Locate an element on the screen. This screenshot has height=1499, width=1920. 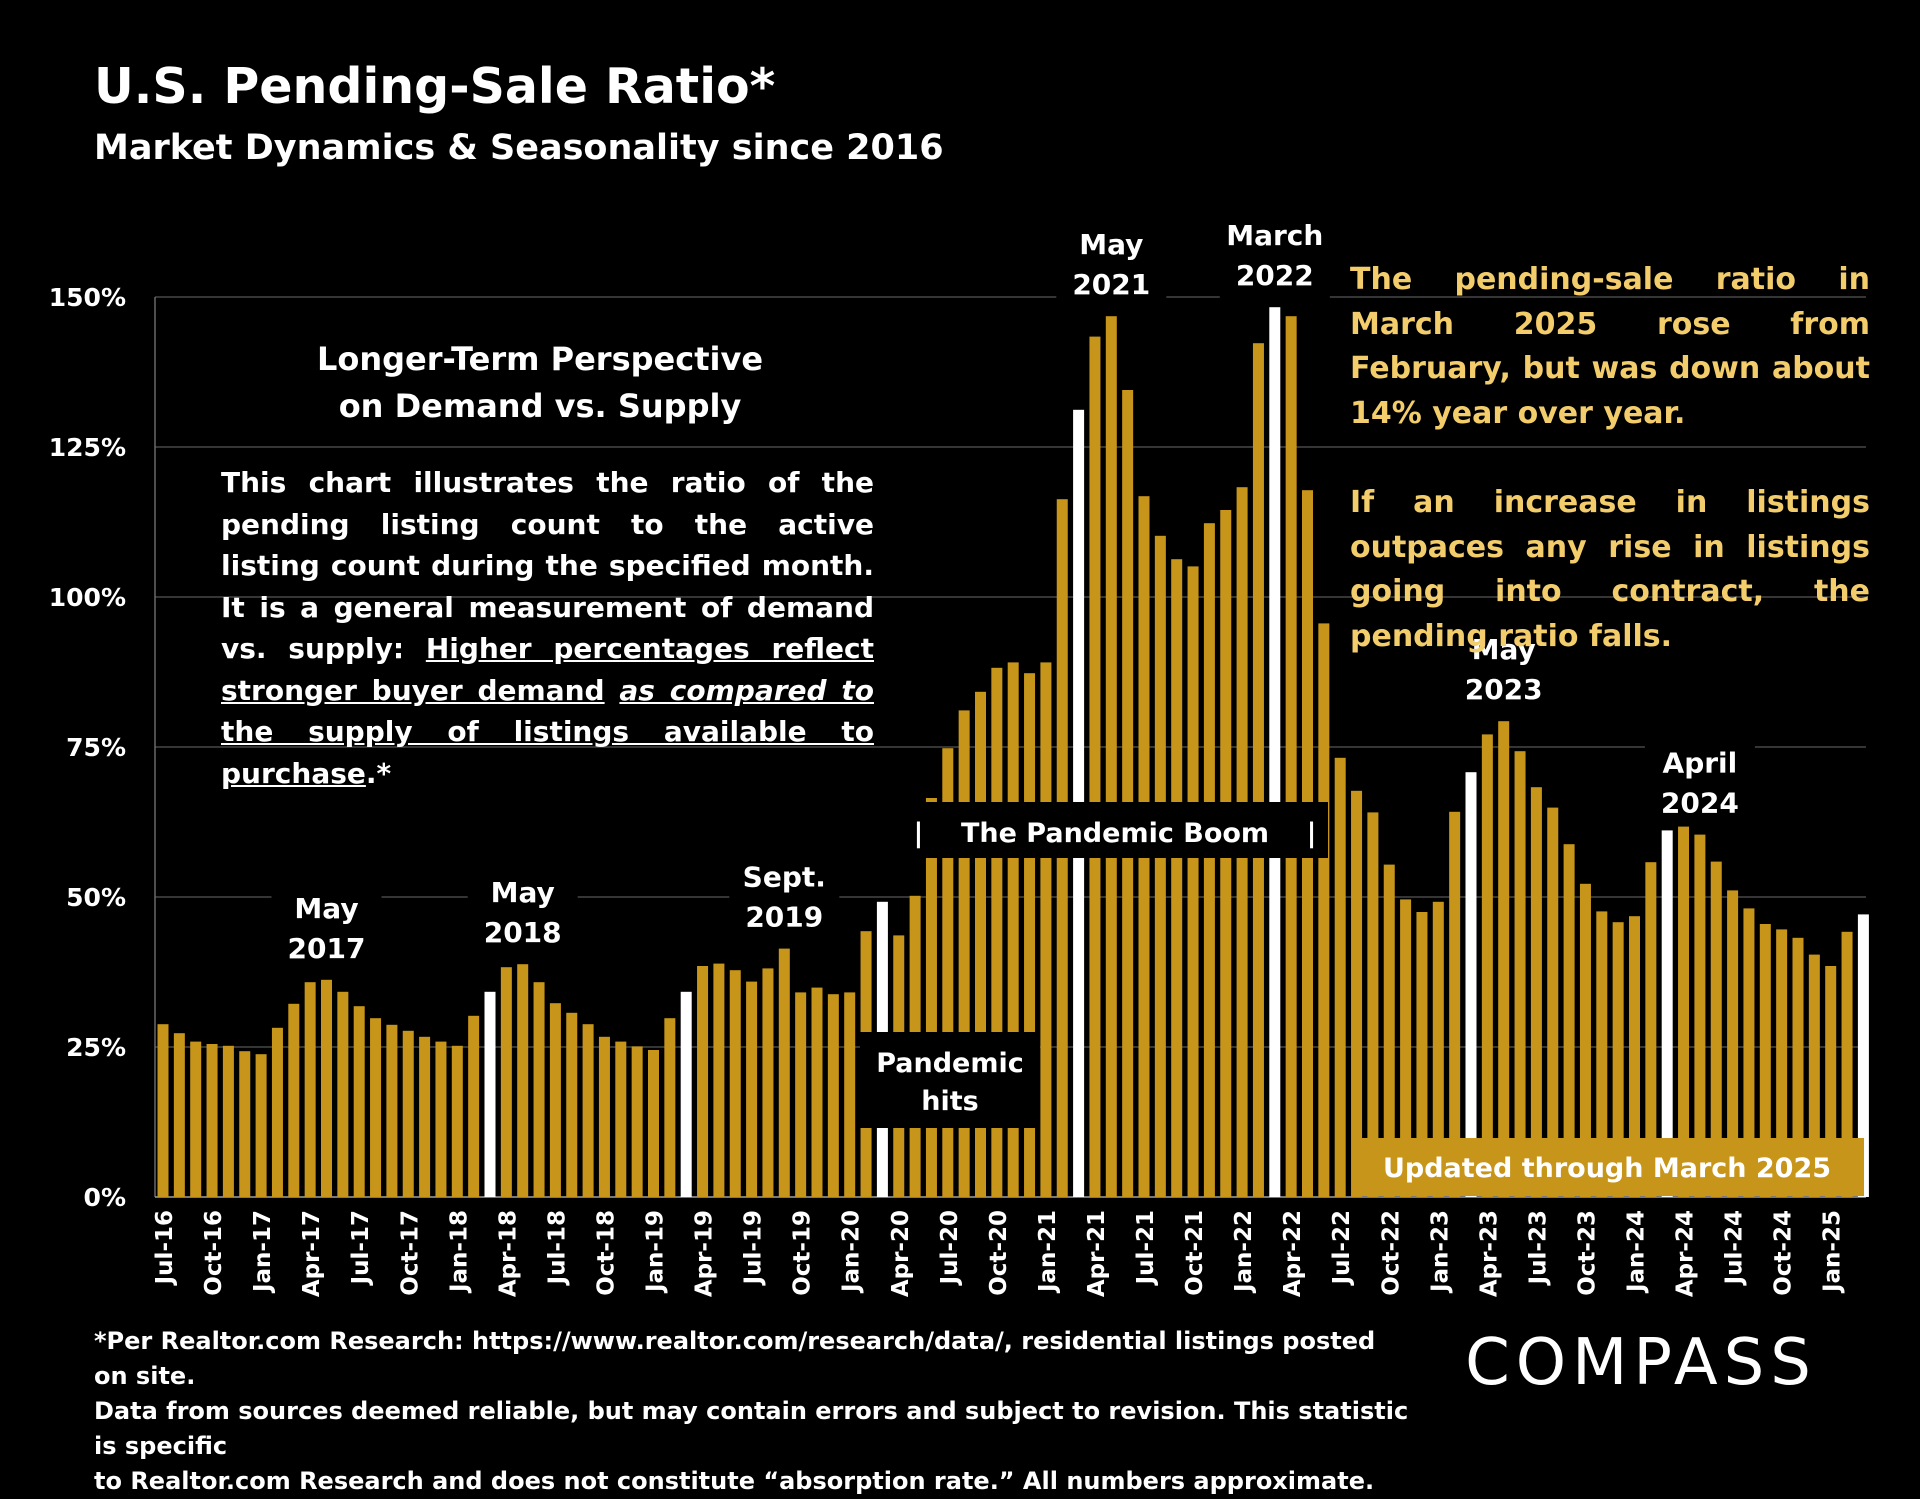
x-tick-label: Oct-17 is located at coordinates (410, 1253).